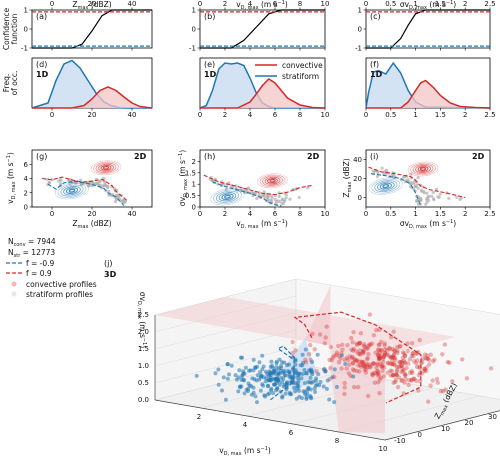 This screenshot has width=500, height=460. Describe the element at coordinates (444, 410) in the screenshot. I see `ylabel-j-part: max` at that location.